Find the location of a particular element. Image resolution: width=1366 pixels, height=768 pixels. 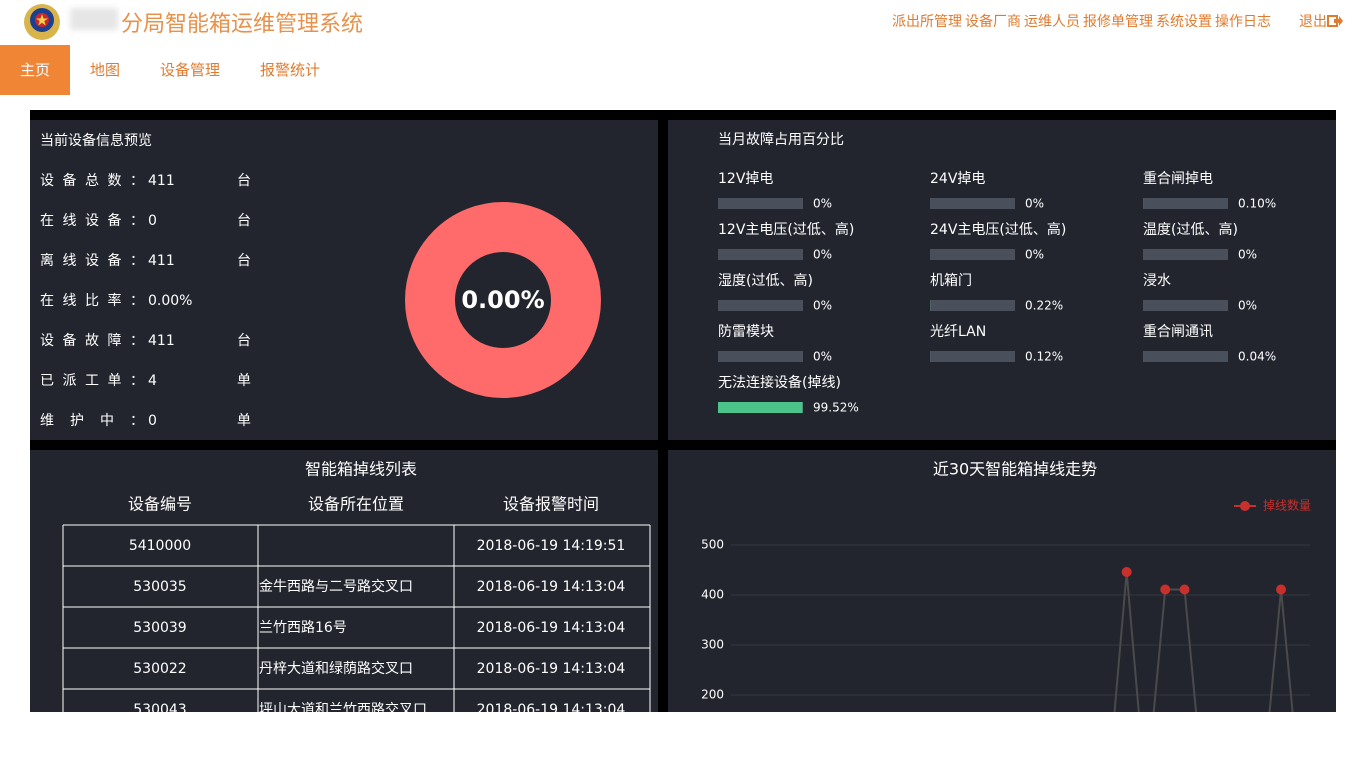

blurred-text is located at coordinates (94, 19).